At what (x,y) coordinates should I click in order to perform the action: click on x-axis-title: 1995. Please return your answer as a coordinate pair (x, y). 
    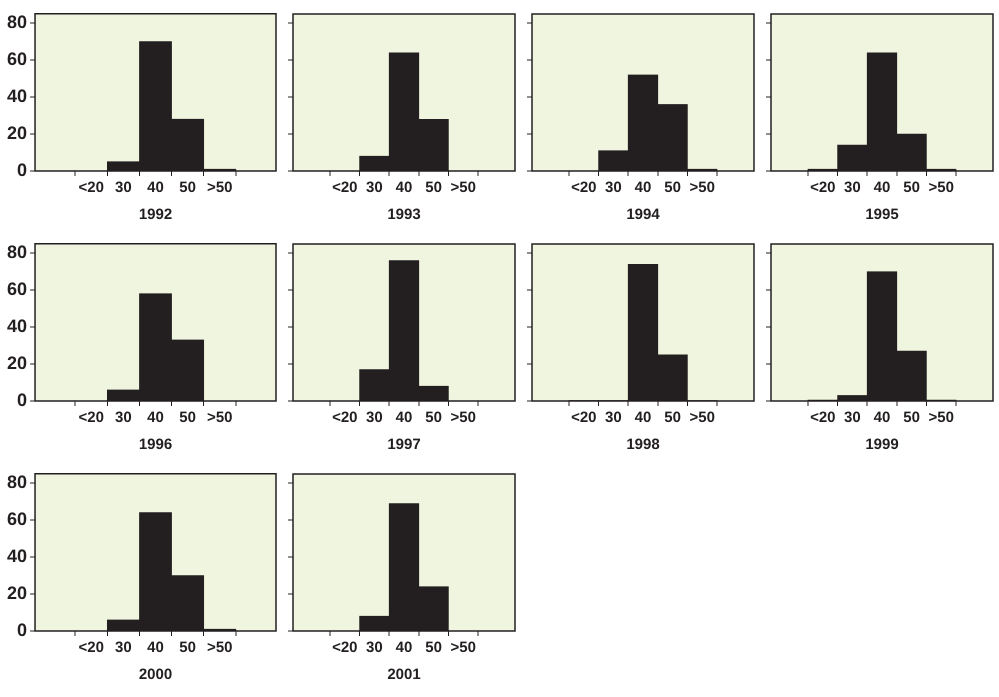
    Looking at the image, I should click on (882, 215).